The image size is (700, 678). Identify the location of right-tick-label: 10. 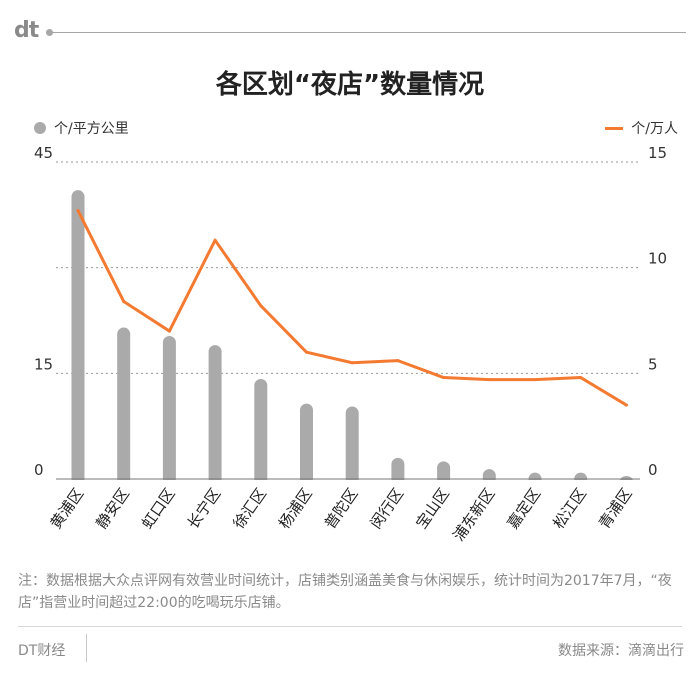
(657, 259).